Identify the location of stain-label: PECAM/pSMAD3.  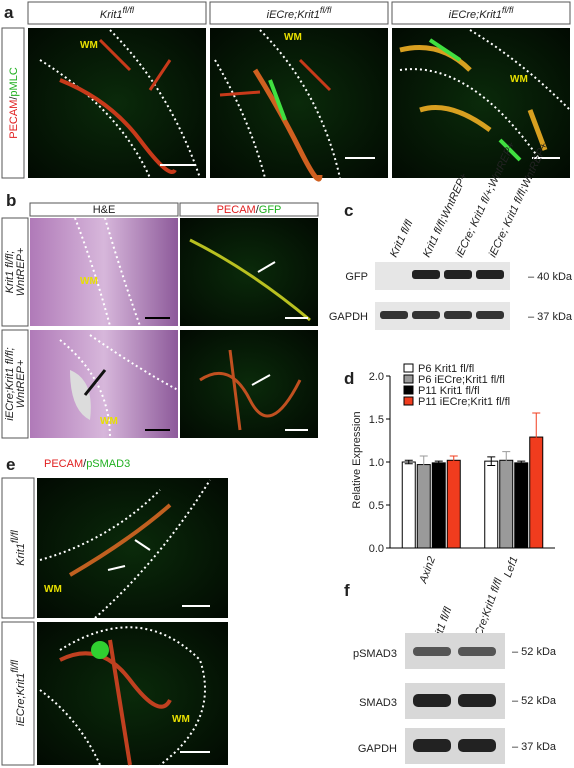
(87, 464).